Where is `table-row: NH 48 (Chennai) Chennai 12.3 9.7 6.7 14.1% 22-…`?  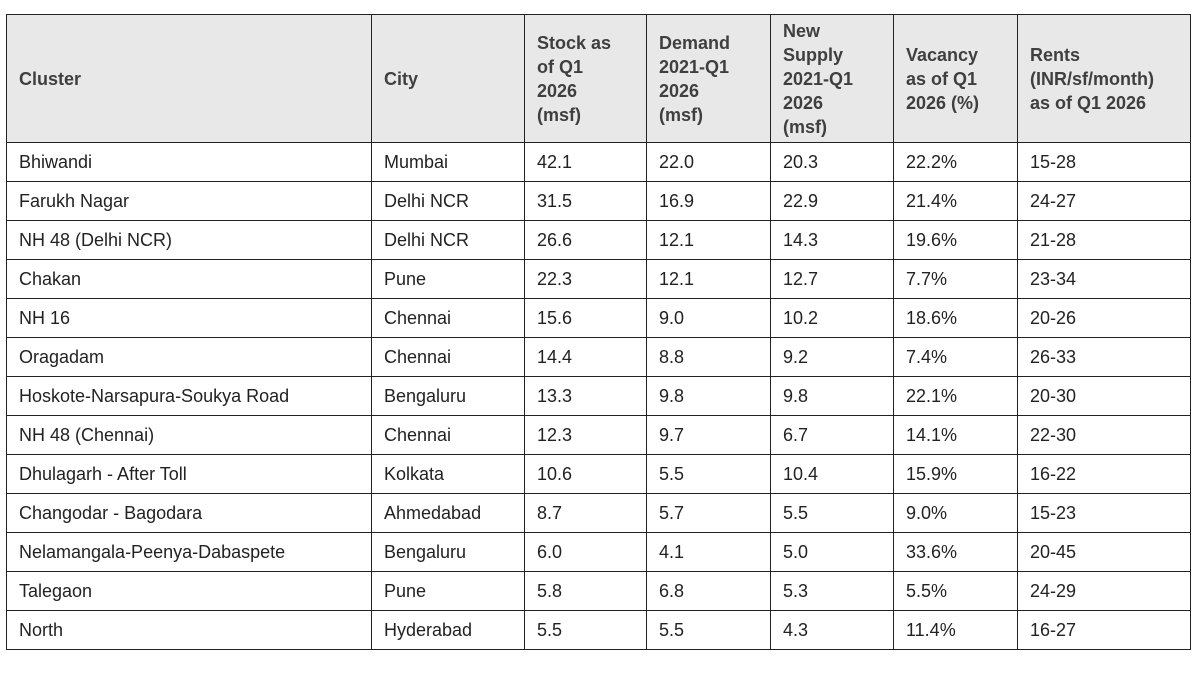 table-row: NH 48 (Chennai) Chennai 12.3 9.7 6.7 14.1% 22-… is located at coordinates (598, 435).